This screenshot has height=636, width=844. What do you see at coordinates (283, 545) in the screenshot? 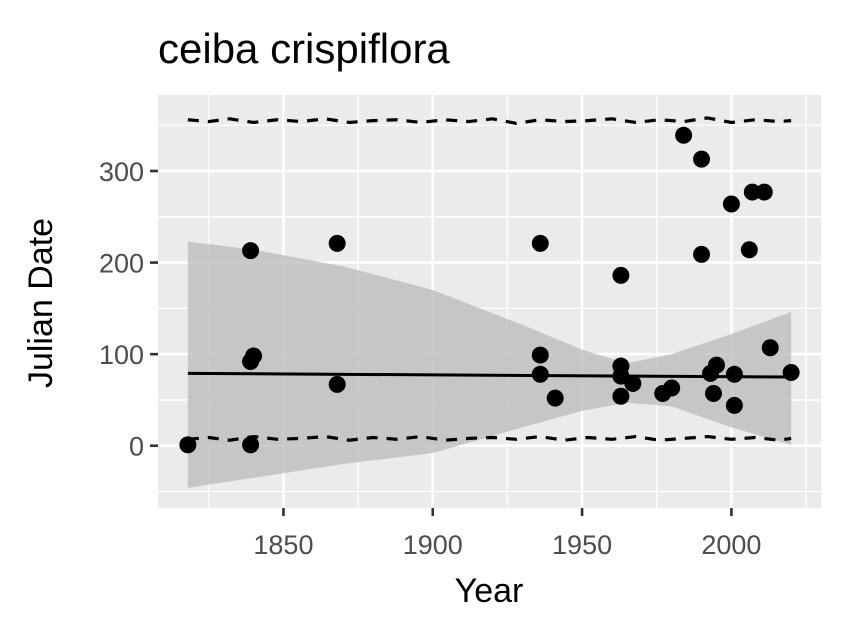
I see `x-tick-label: 1850` at bounding box center [283, 545].